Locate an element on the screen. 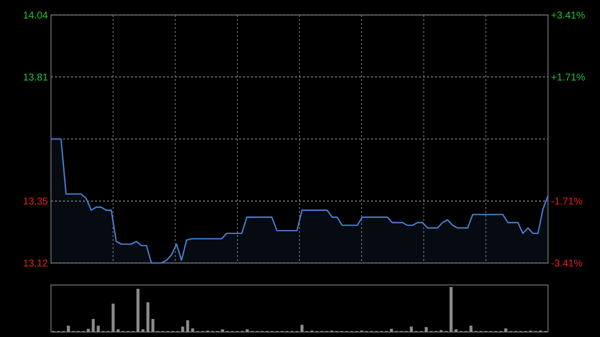 Image resolution: width=600 pixels, height=337 pixels. y-tick-label: 13.12 is located at coordinates (35, 264).